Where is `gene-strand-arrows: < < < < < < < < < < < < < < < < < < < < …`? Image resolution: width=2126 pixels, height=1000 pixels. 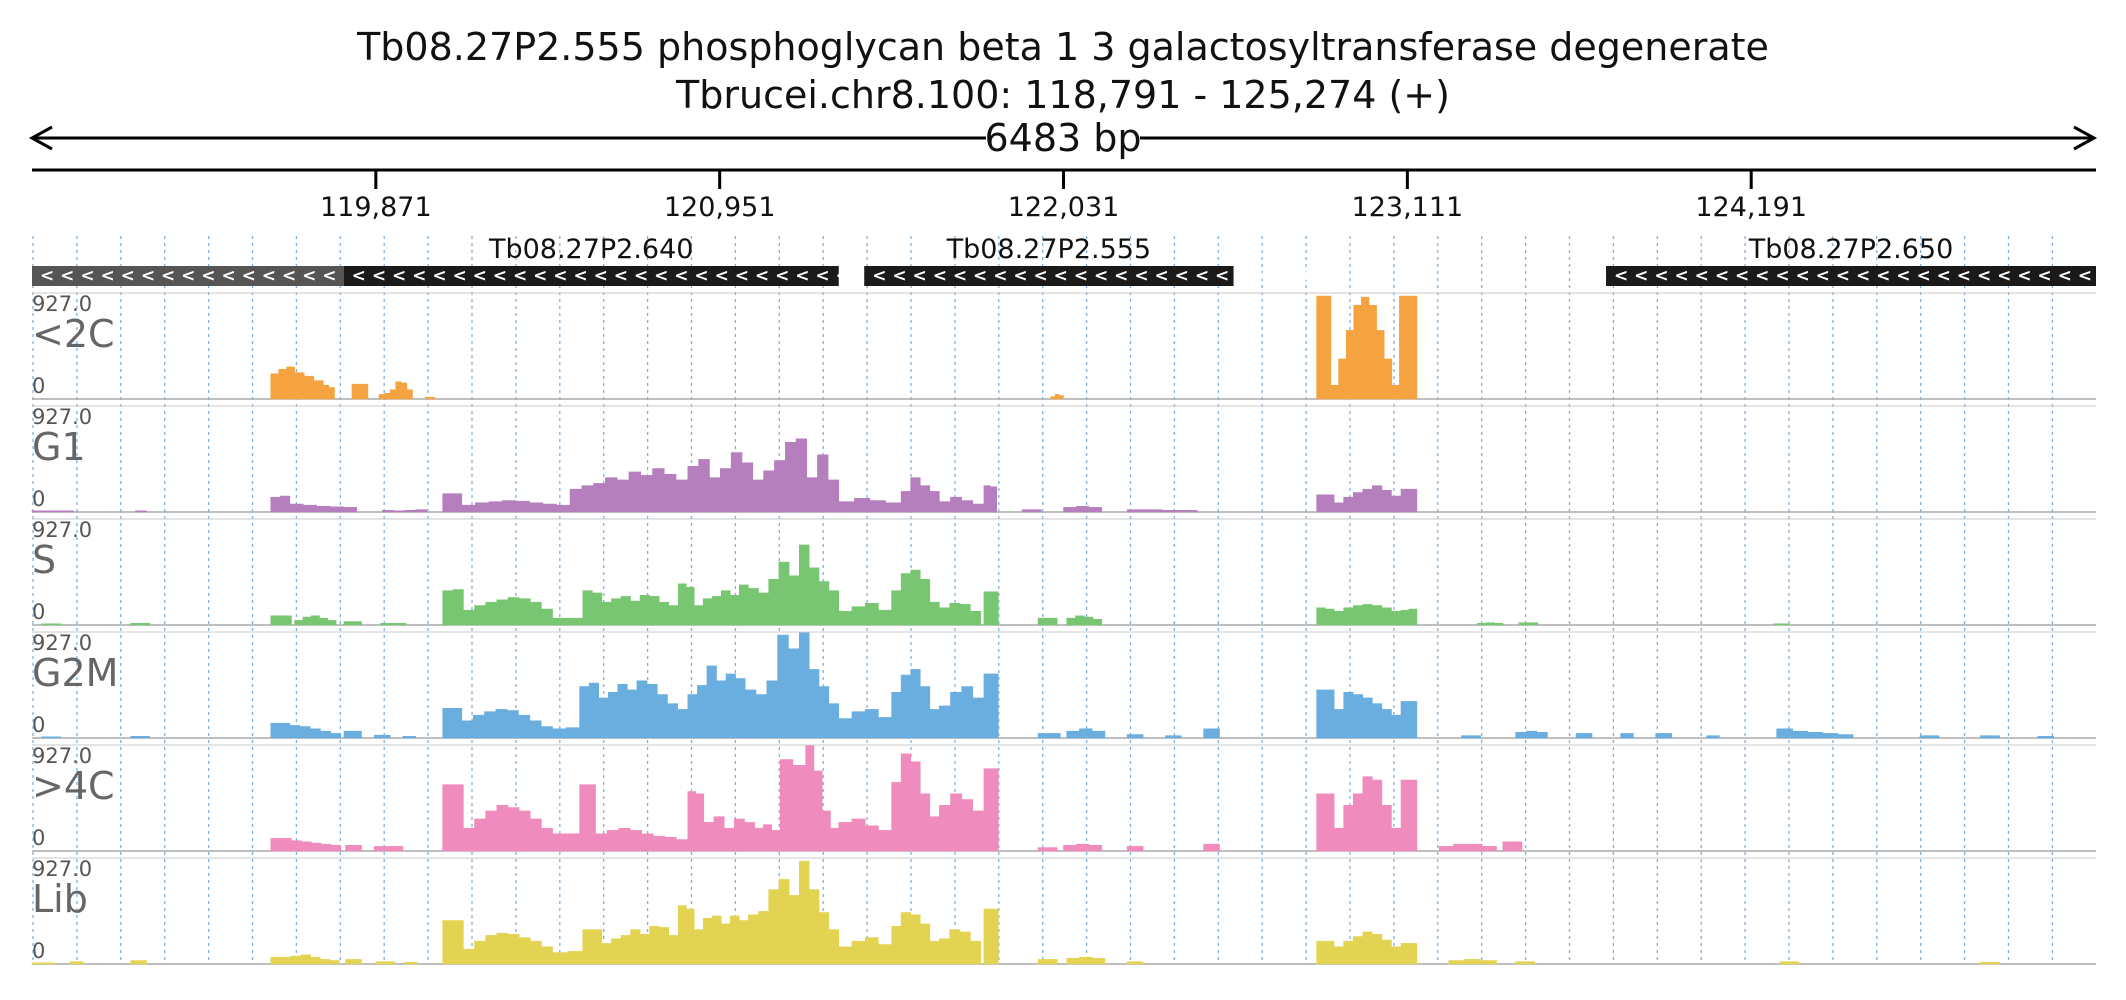 gene-strand-arrows: < < < < < < < < < < < < < < < < < < < < … is located at coordinates (661, 276).